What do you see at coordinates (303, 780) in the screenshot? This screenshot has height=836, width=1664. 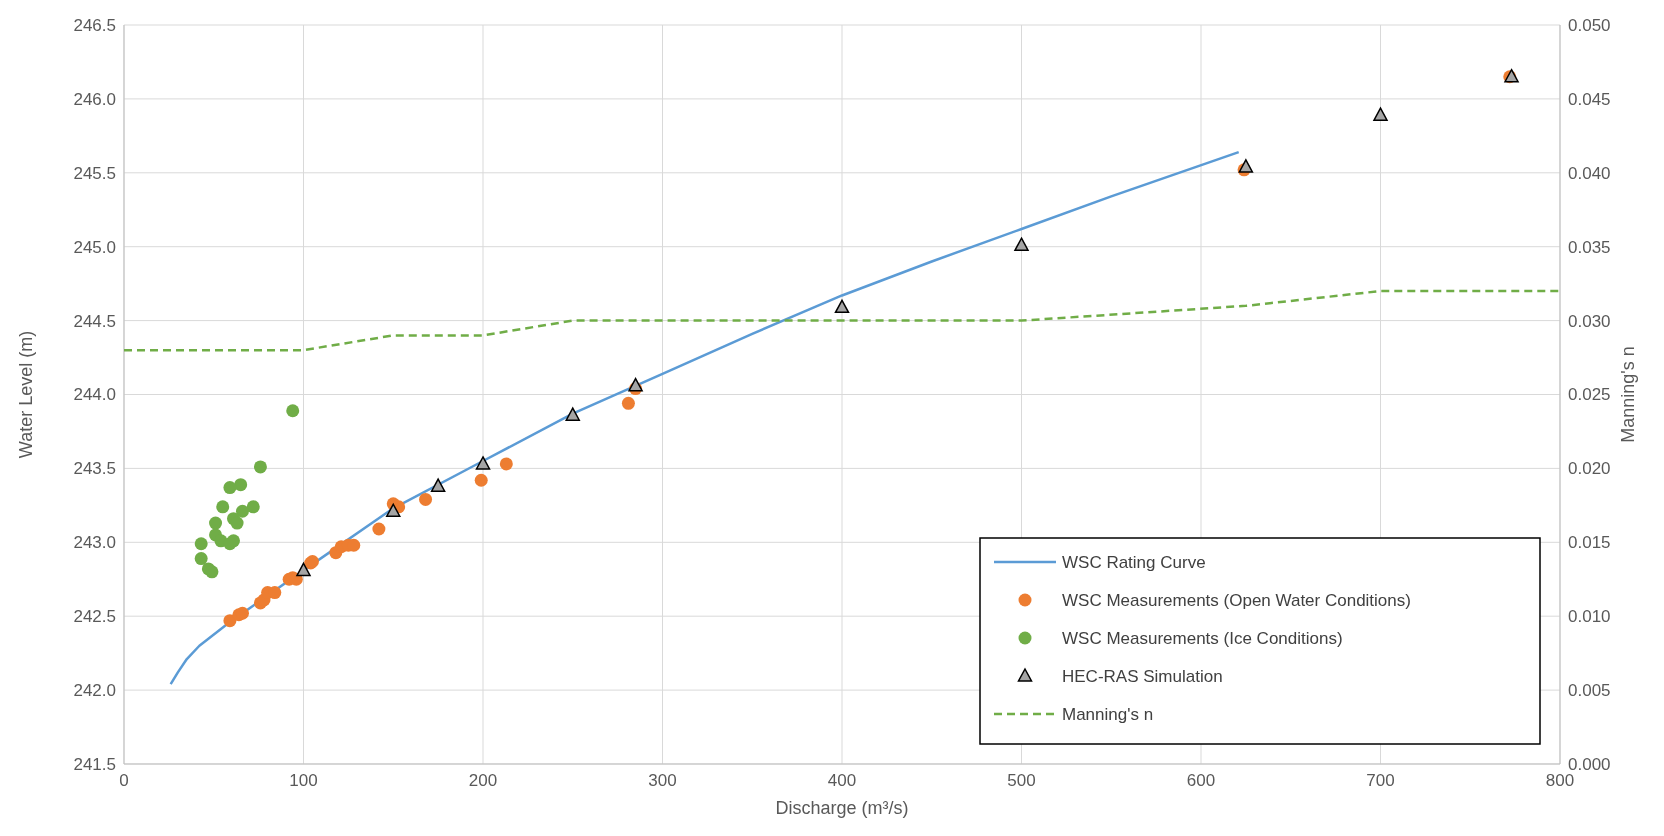 I see `x-tick-label: 100` at bounding box center [303, 780].